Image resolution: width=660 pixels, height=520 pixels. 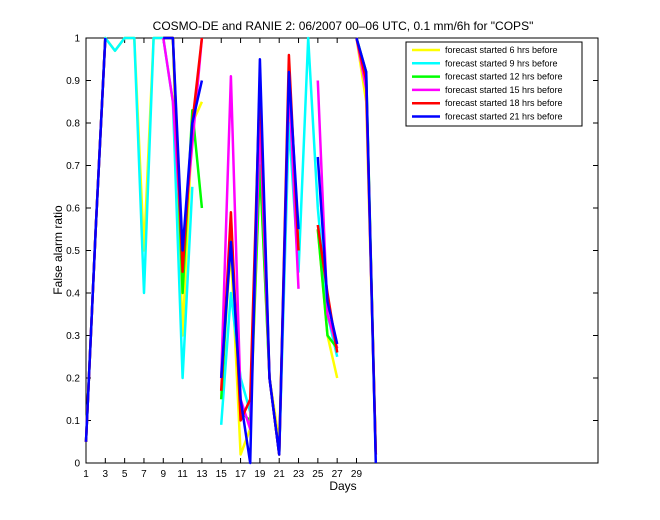 I want to click on y-tick-label: 0.5, so click(x=73, y=251).